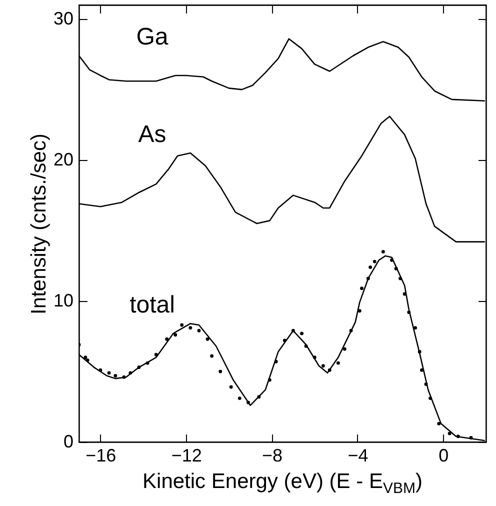  I want to click on y-tick-label: 0, so click(68, 442).